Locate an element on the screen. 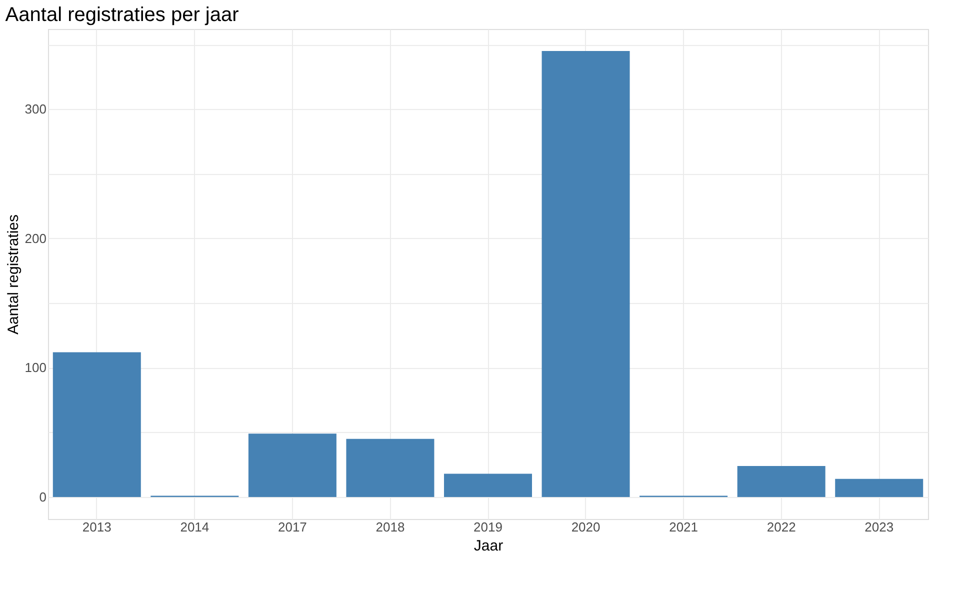 This screenshot has height=603, width=969. x-tick-label: 2019 is located at coordinates (488, 527).